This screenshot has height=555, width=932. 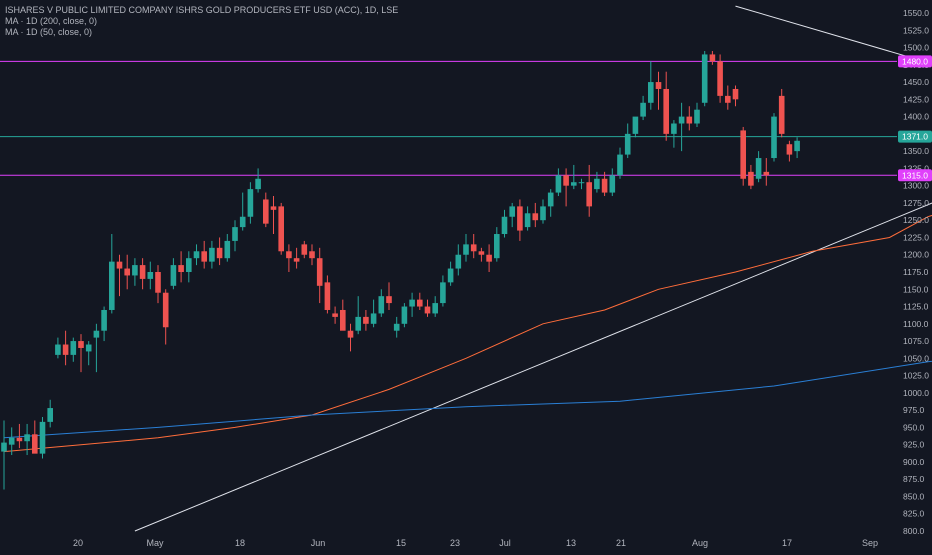 I want to click on ma50-legend: MA · 1D (50, close, 0), so click(x=201, y=32).